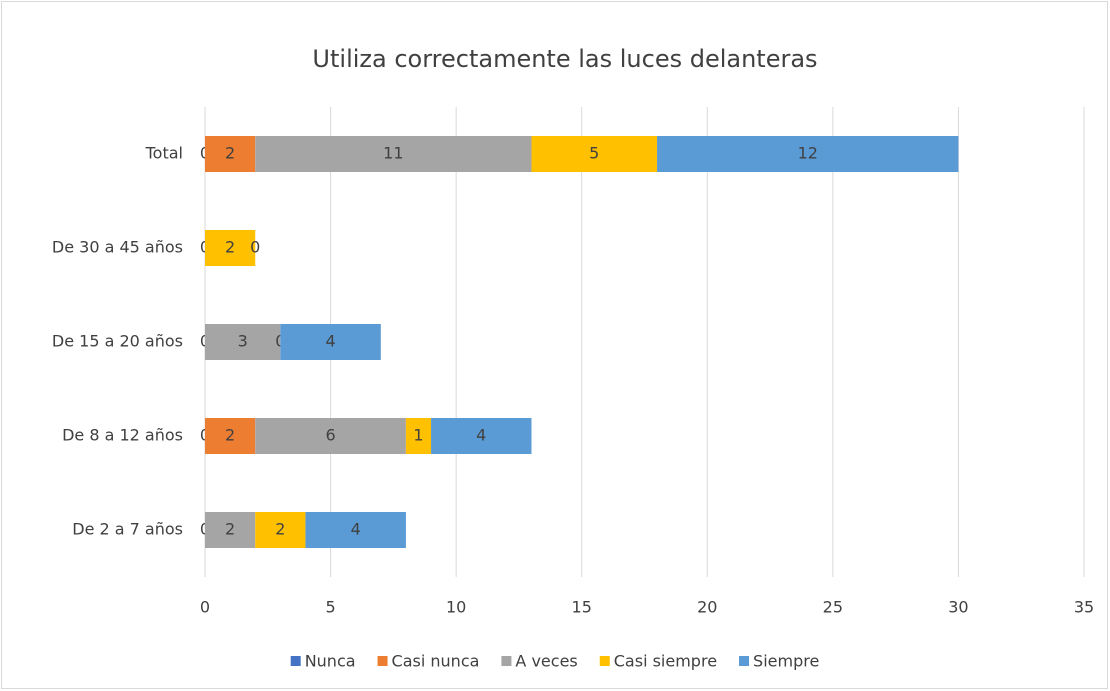 This screenshot has width=1110, height=691. I want to click on data-label: 12, so click(808, 153).